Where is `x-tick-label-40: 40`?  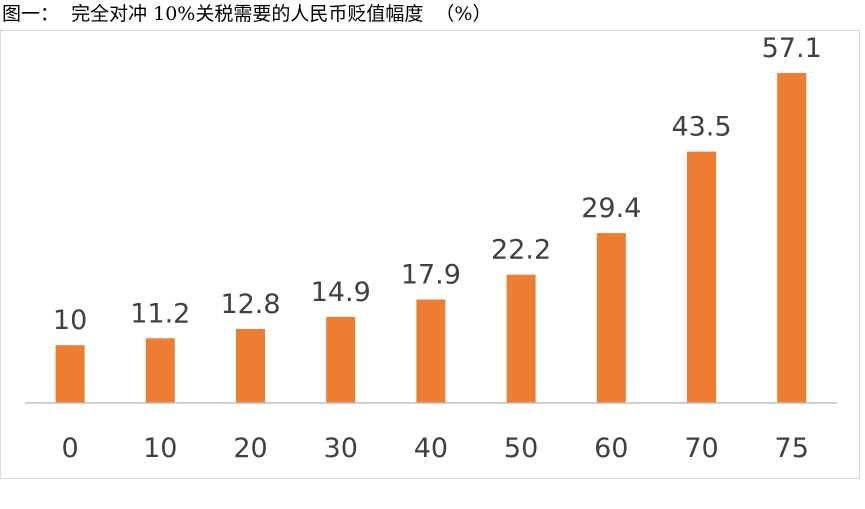
x-tick-label-40: 40 is located at coordinates (431, 448).